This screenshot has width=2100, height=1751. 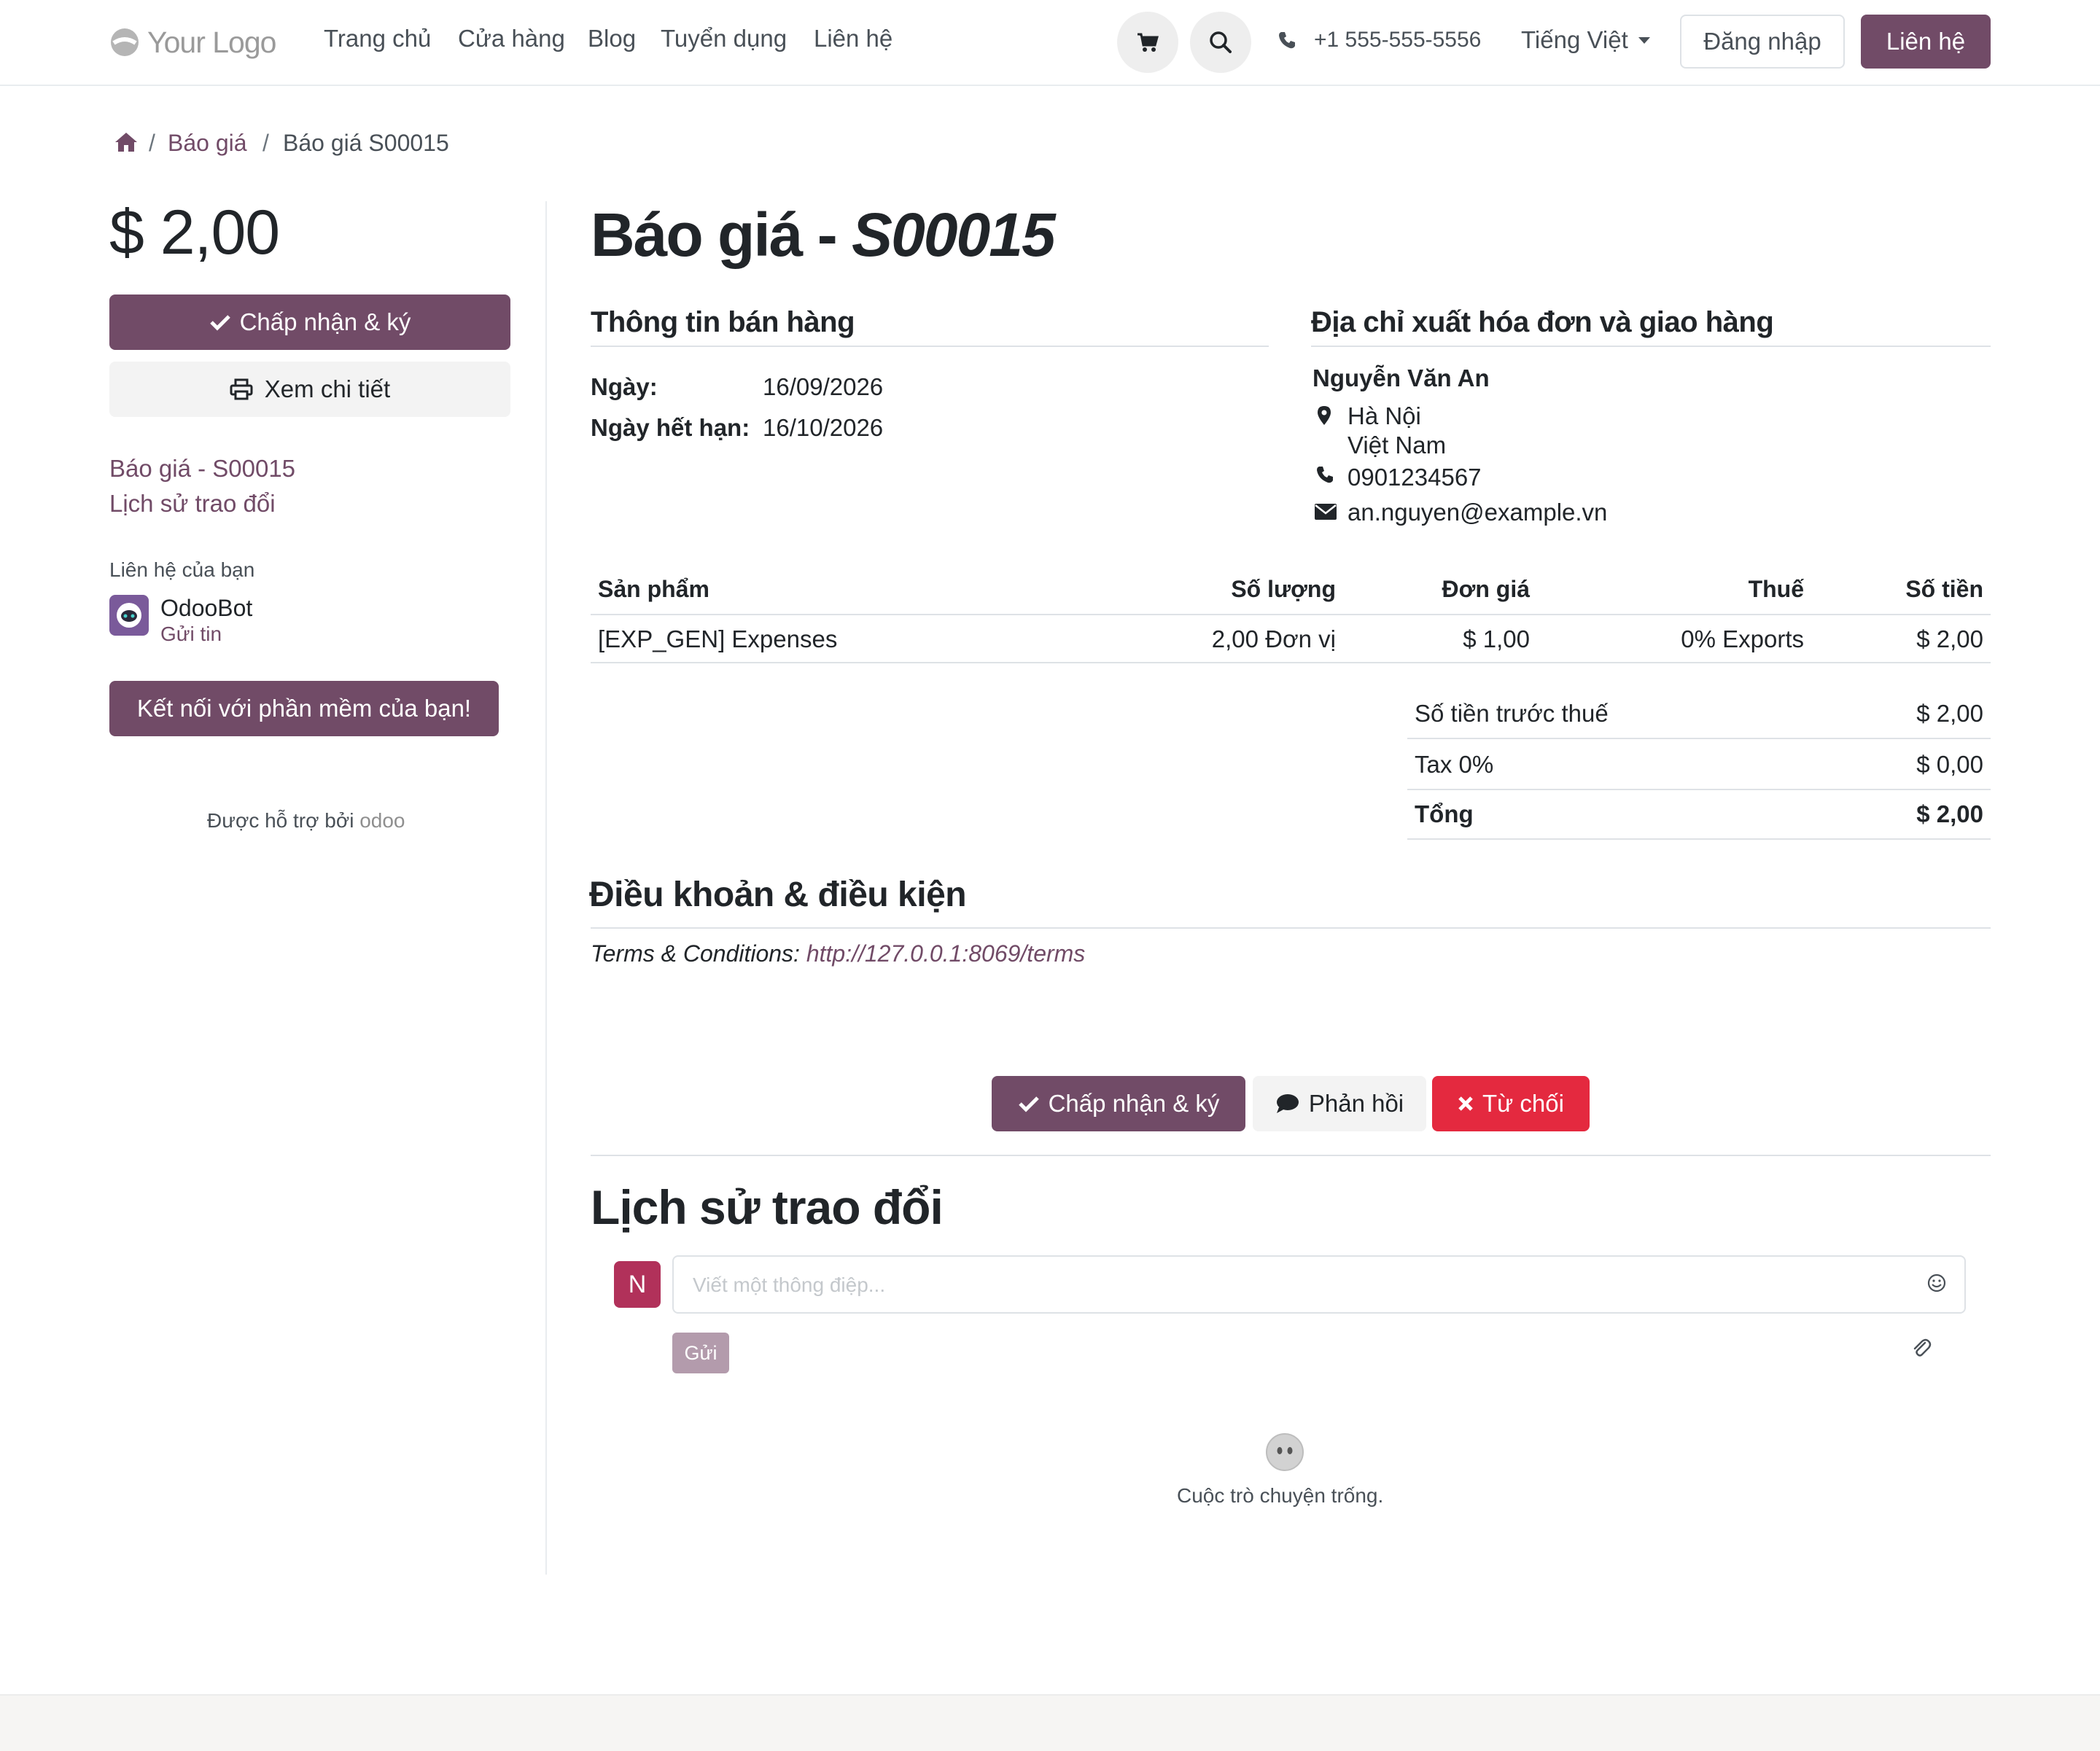 I want to click on send-message-link: Gửi tin, so click(x=191, y=634).